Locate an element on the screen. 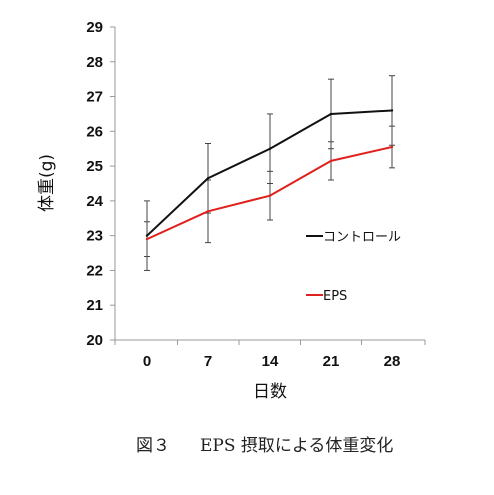 The image size is (494, 495). x-tick-label: 7 is located at coordinates (208, 361).